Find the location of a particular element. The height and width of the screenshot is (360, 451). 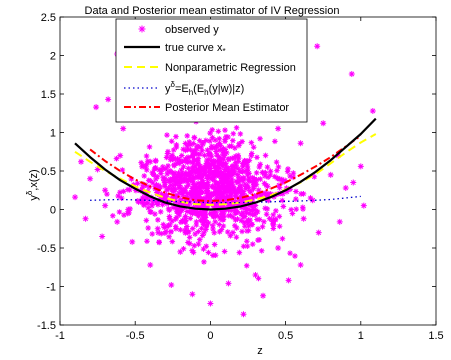

y-axis-label-sup: δ is located at coordinates (29, 192).